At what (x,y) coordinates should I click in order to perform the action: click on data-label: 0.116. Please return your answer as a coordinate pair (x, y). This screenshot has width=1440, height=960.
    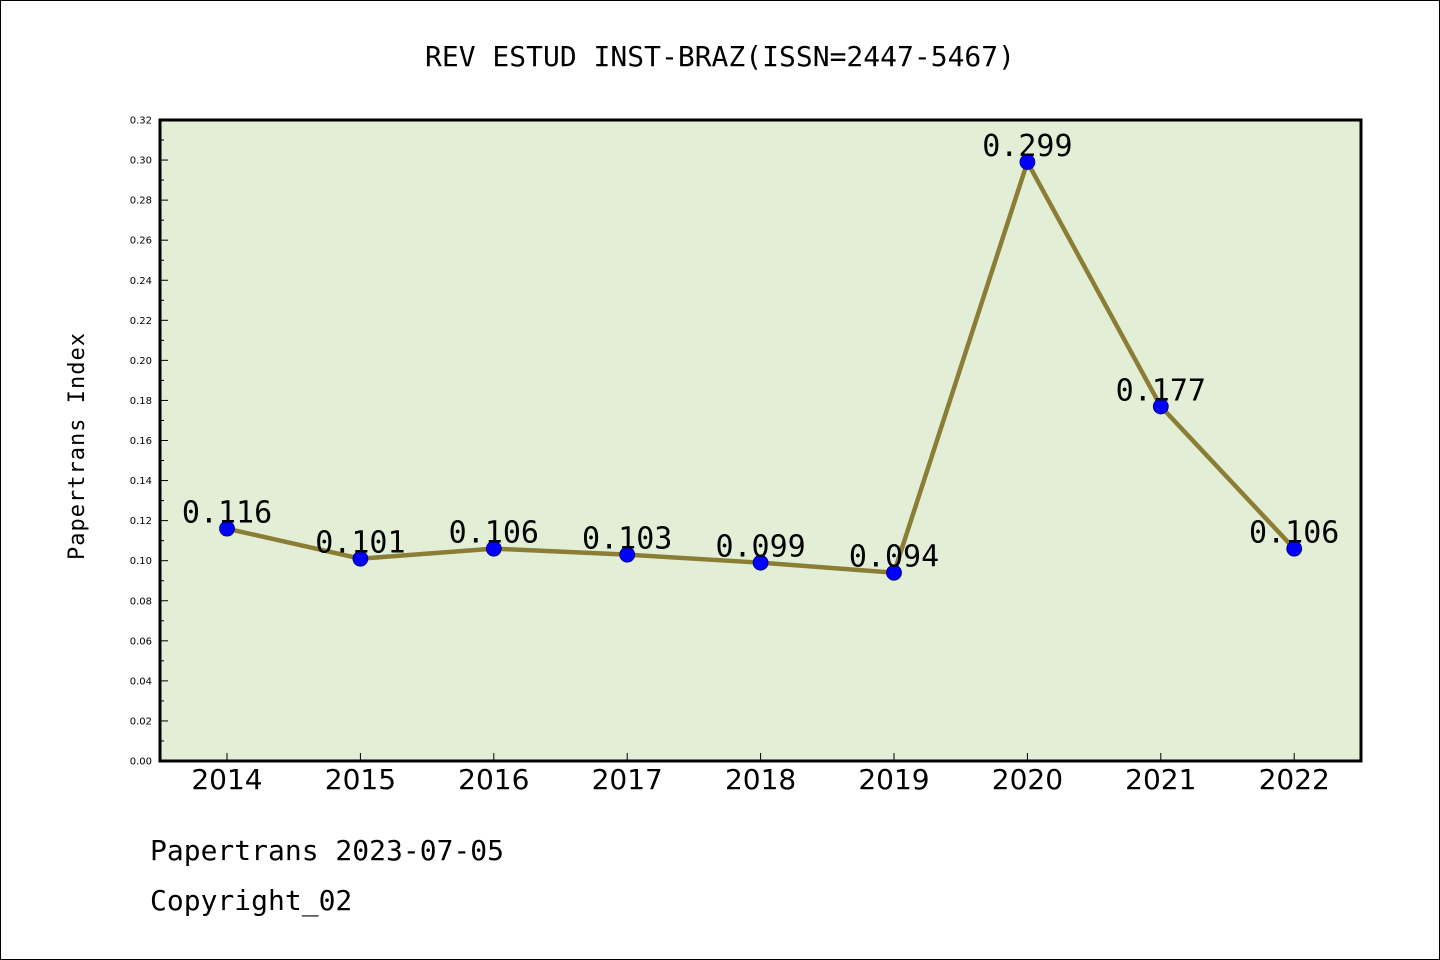
    Looking at the image, I should click on (227, 513).